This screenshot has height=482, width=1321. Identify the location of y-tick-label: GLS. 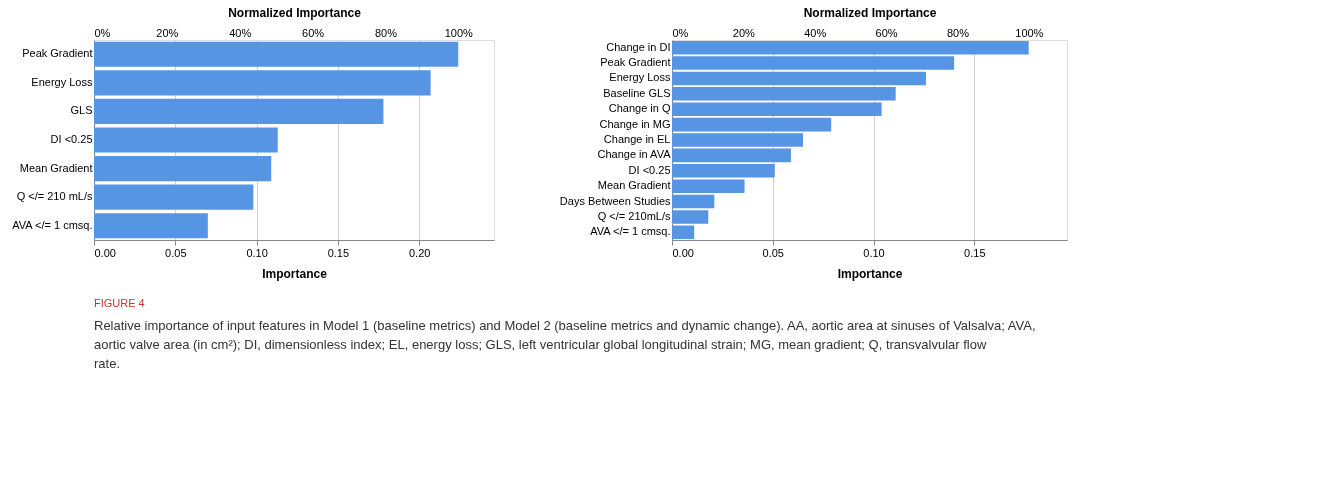
(81, 110).